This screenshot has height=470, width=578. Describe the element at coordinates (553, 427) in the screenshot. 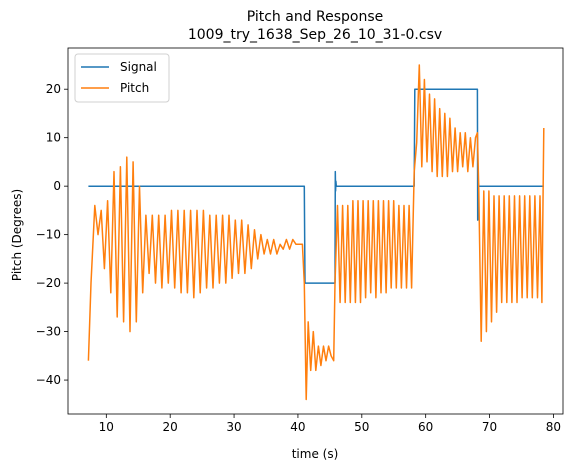

I see `x-tick-label: 80` at that location.